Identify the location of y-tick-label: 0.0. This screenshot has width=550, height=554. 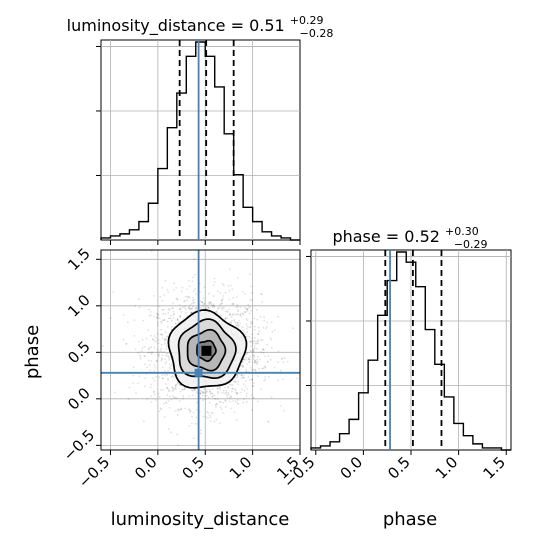
(79, 399).